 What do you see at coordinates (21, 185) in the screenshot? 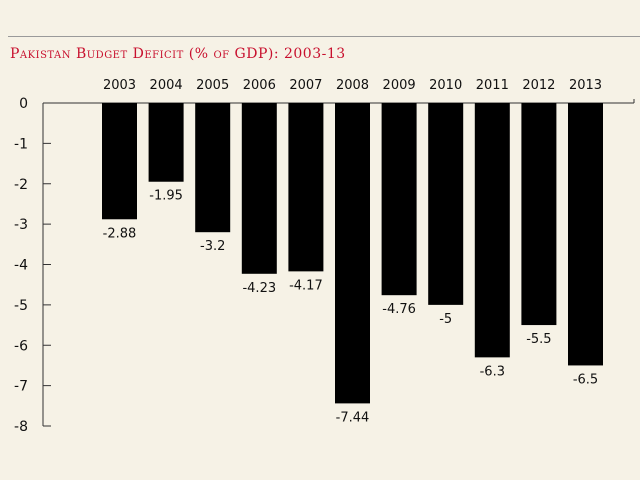
I see `y-tick-label: -2` at bounding box center [21, 185].